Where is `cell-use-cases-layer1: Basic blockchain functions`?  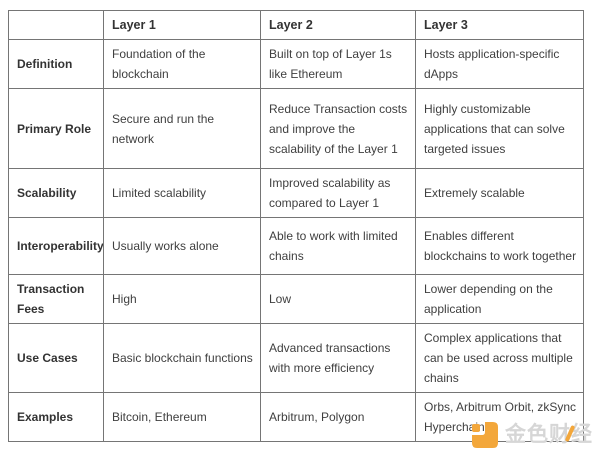
cell-use-cases-layer1: Basic blockchain functions is located at coordinates (182, 358).